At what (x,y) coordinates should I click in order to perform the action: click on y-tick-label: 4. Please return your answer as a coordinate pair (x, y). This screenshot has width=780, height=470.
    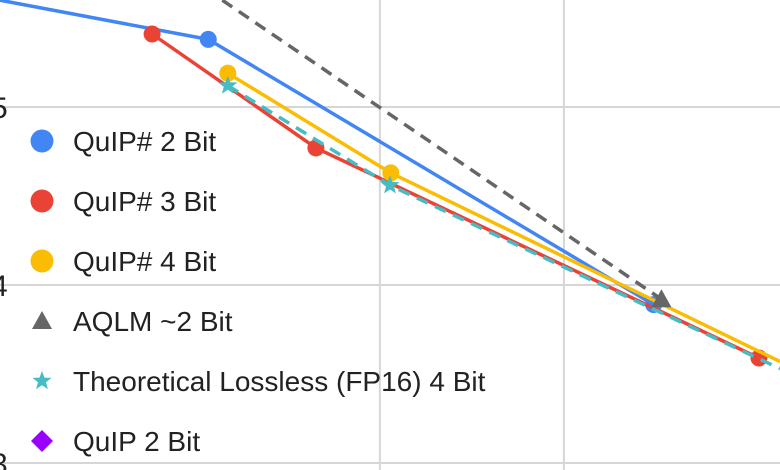
    Looking at the image, I should click on (4, 286).